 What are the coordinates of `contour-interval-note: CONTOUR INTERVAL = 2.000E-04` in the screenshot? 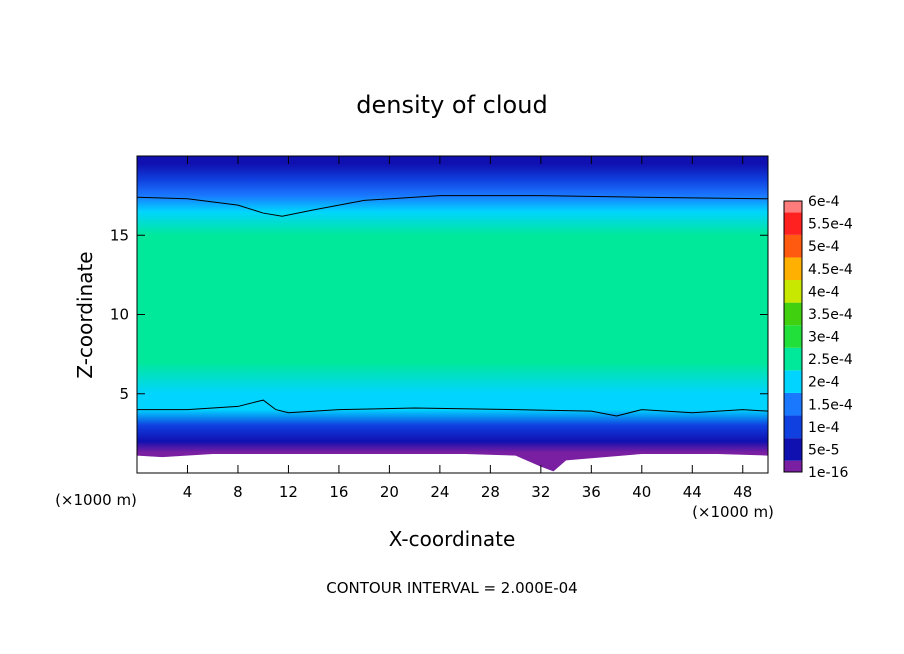 It's located at (451, 588).